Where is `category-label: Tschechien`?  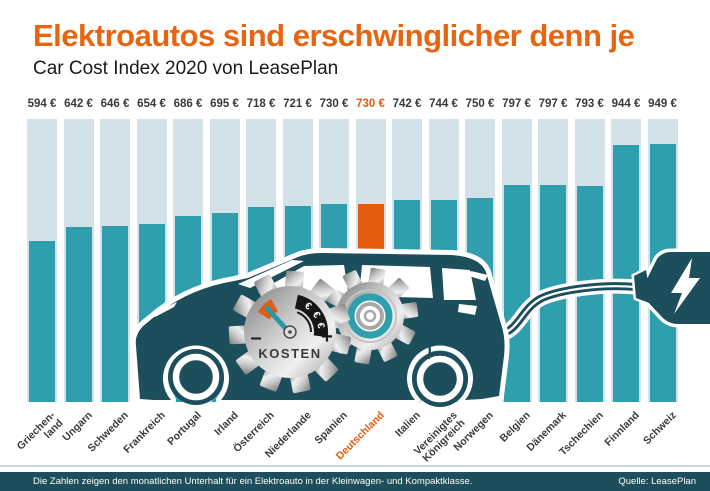
category-label: Tschechien is located at coordinates (581, 434).